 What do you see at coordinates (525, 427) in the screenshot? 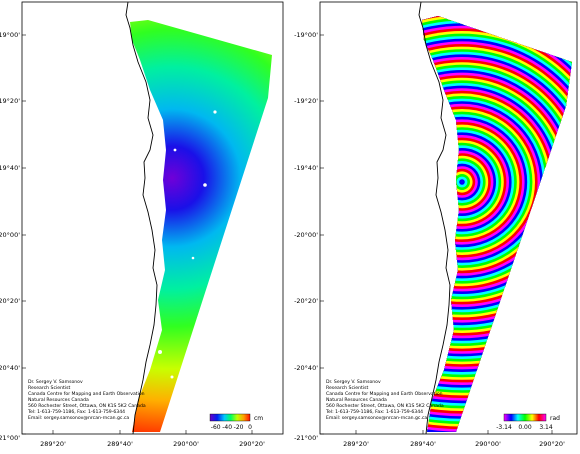
I see `colorbar-tick-label: 0.00` at bounding box center [525, 427].